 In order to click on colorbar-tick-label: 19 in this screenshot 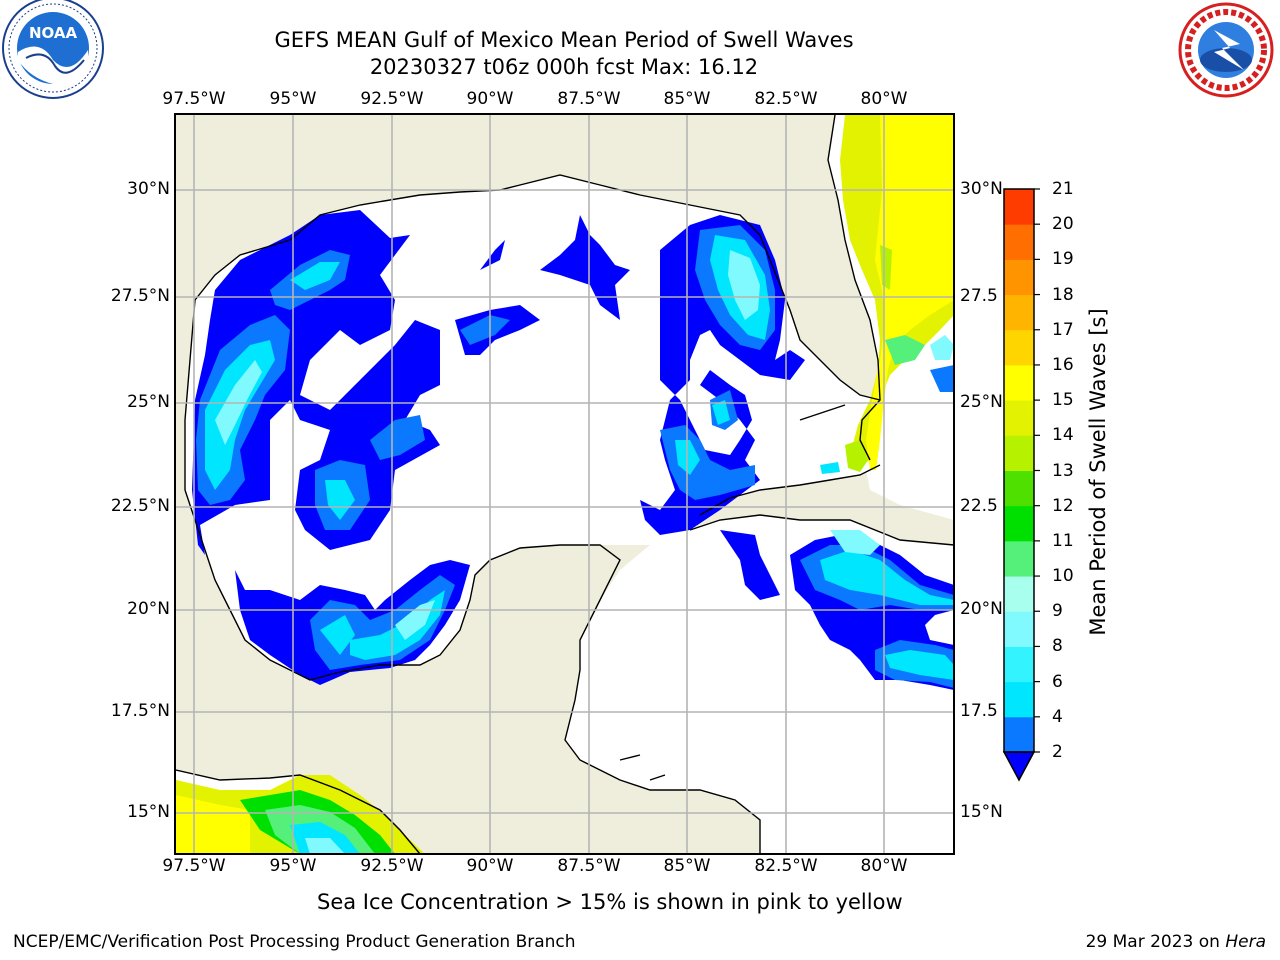, I will do `click(1063, 259)`.